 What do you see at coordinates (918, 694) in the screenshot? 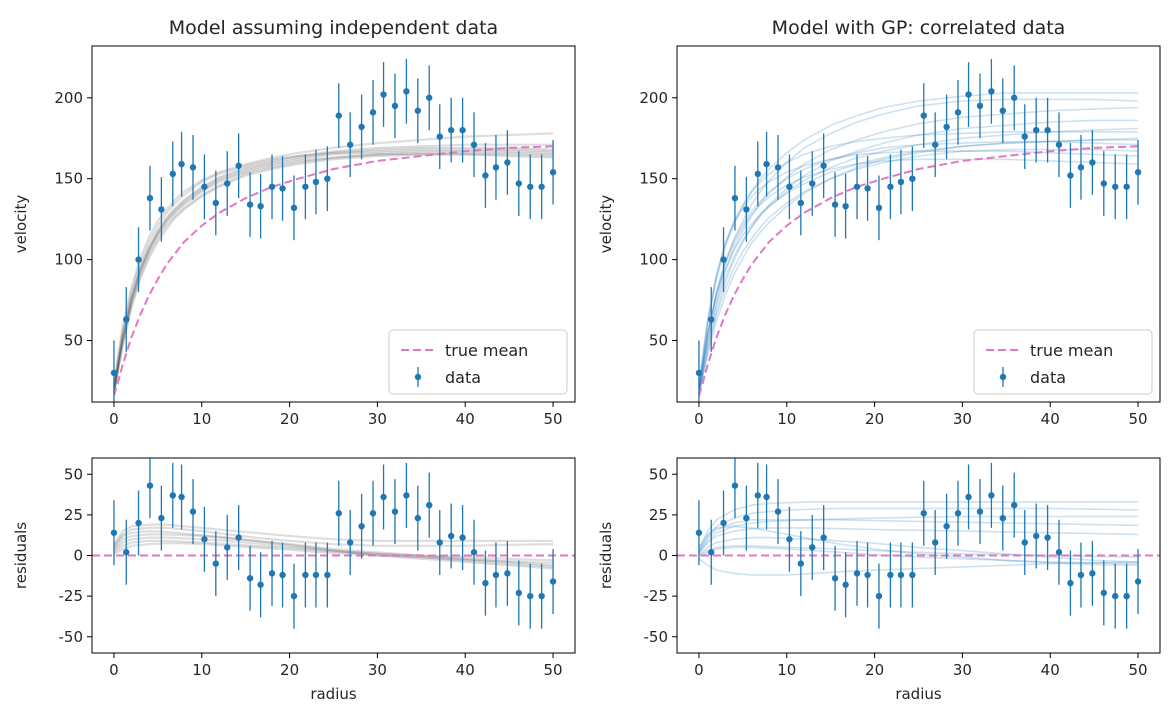
I see `x-axis-label: radius` at bounding box center [918, 694].